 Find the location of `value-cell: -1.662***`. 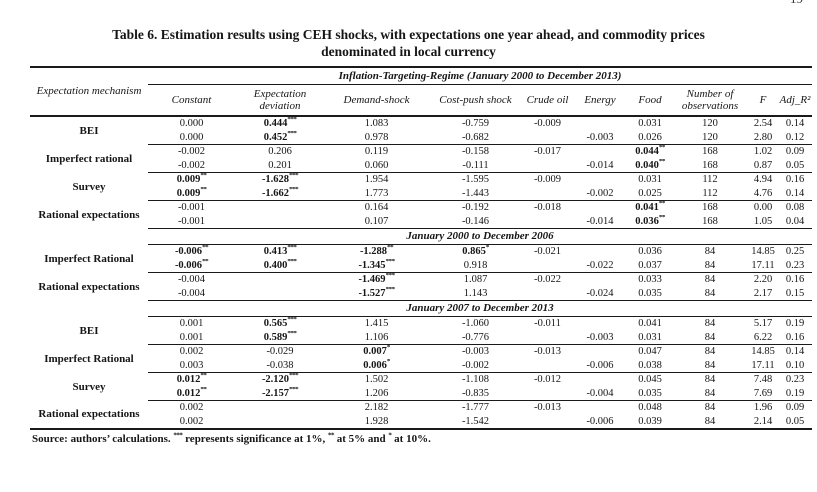

value-cell: -1.662*** is located at coordinates (280, 192).